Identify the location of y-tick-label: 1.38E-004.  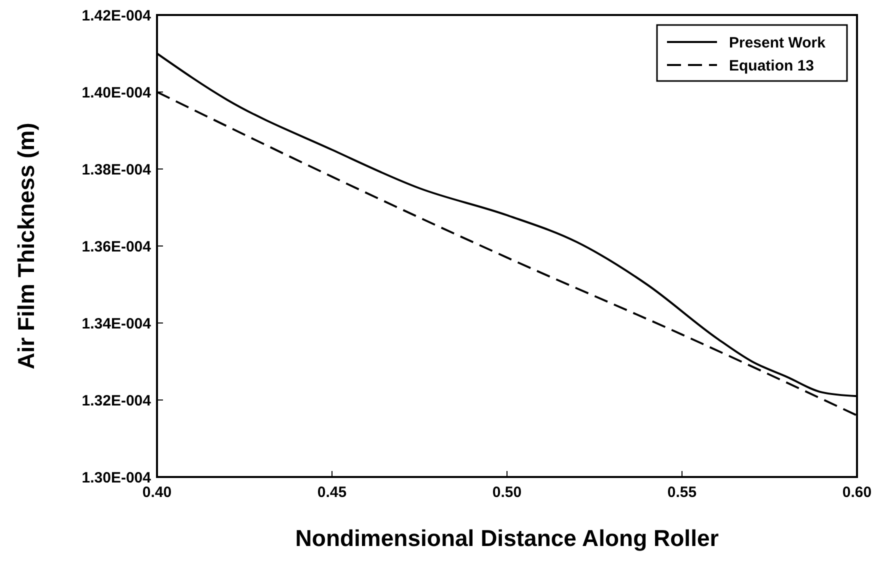
(117, 169).